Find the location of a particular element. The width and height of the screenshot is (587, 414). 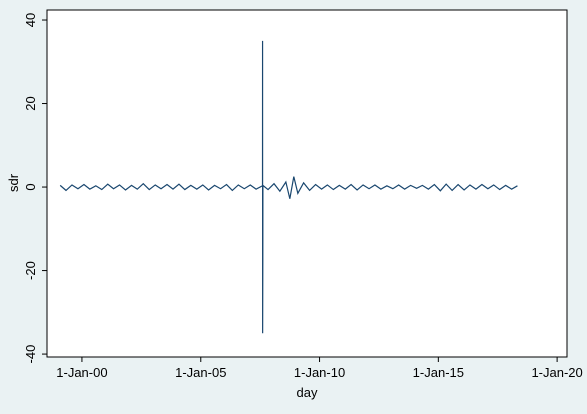

x-tick-label: 1-Jan-00 is located at coordinates (81, 372).